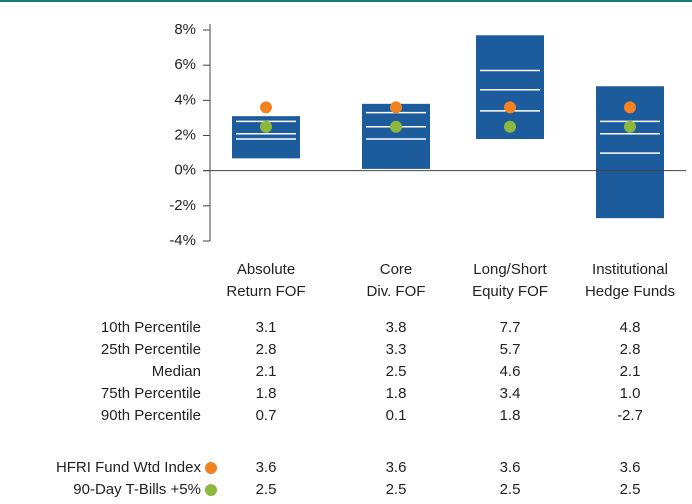 The height and width of the screenshot is (504, 692). I want to click on cell: 1.0, so click(630, 393).